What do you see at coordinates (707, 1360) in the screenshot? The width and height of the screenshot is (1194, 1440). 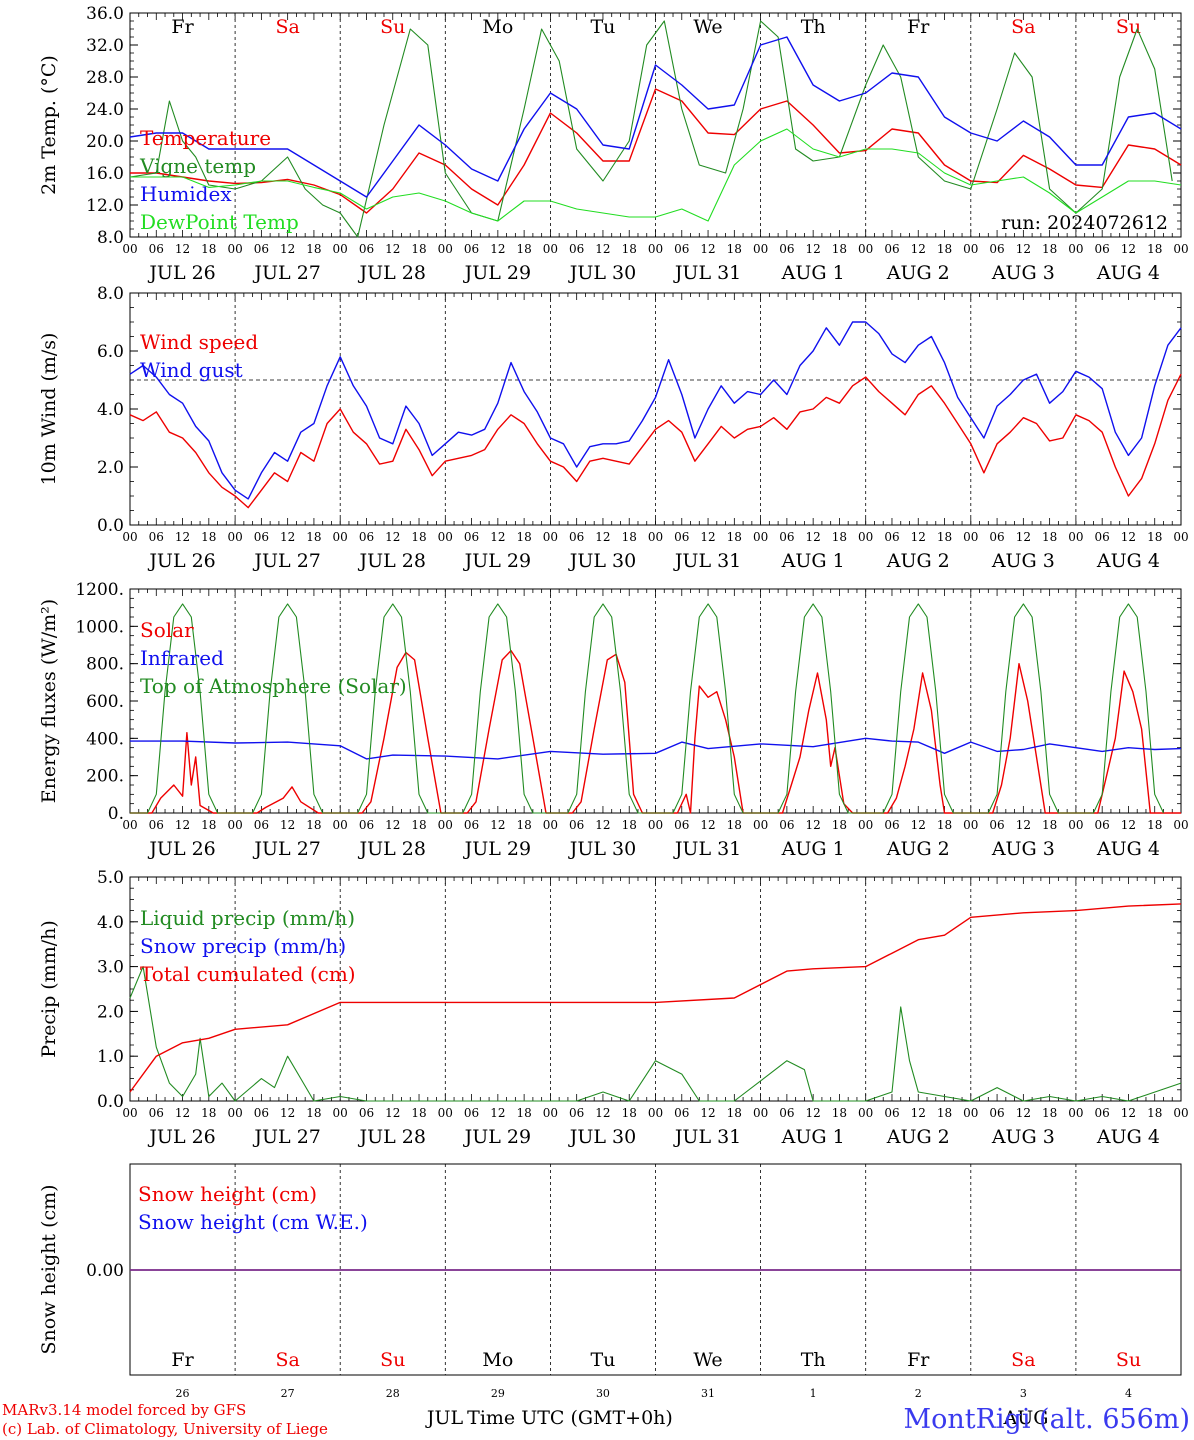 I see `weekday-label: We` at bounding box center [707, 1360].